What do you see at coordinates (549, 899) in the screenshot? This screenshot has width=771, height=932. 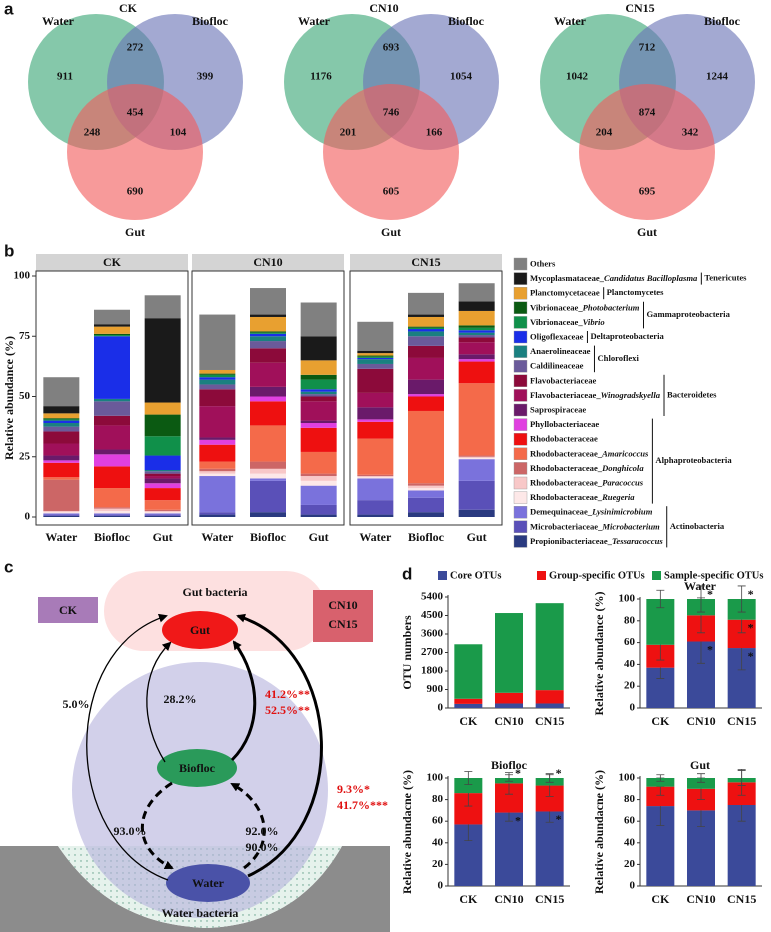 I see `x-tick-label: CN15` at bounding box center [549, 899].